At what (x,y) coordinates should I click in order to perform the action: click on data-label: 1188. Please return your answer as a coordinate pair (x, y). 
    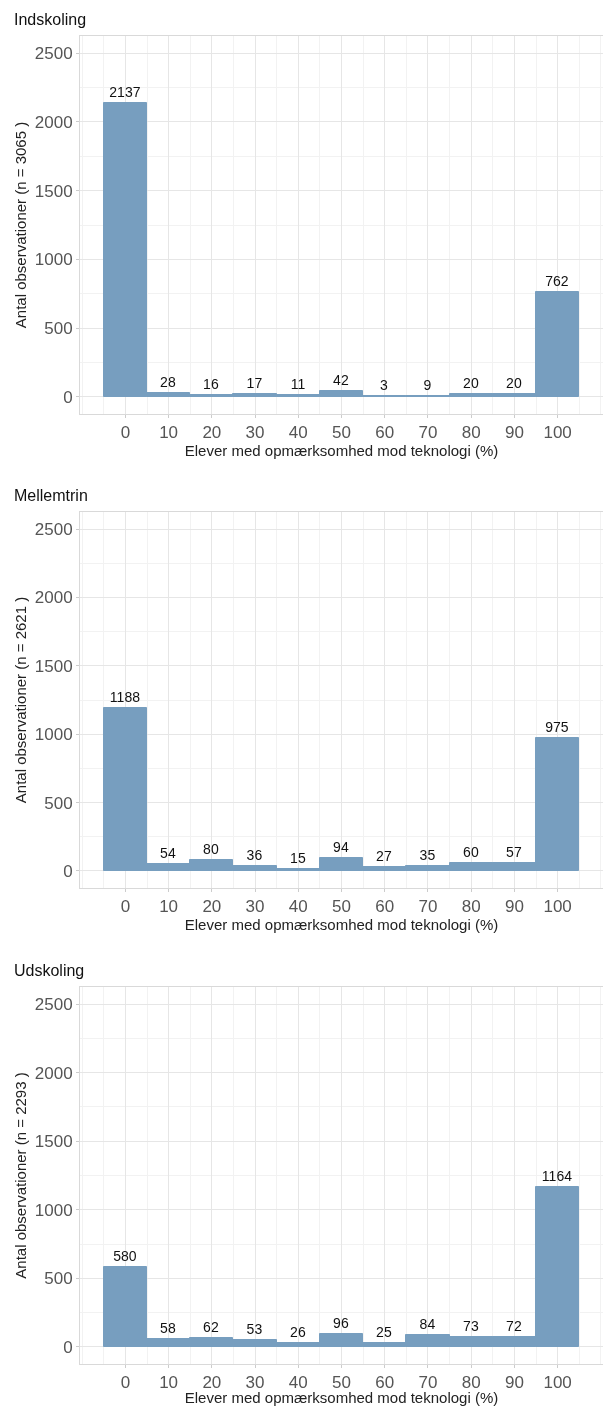
    Looking at the image, I should click on (125, 696).